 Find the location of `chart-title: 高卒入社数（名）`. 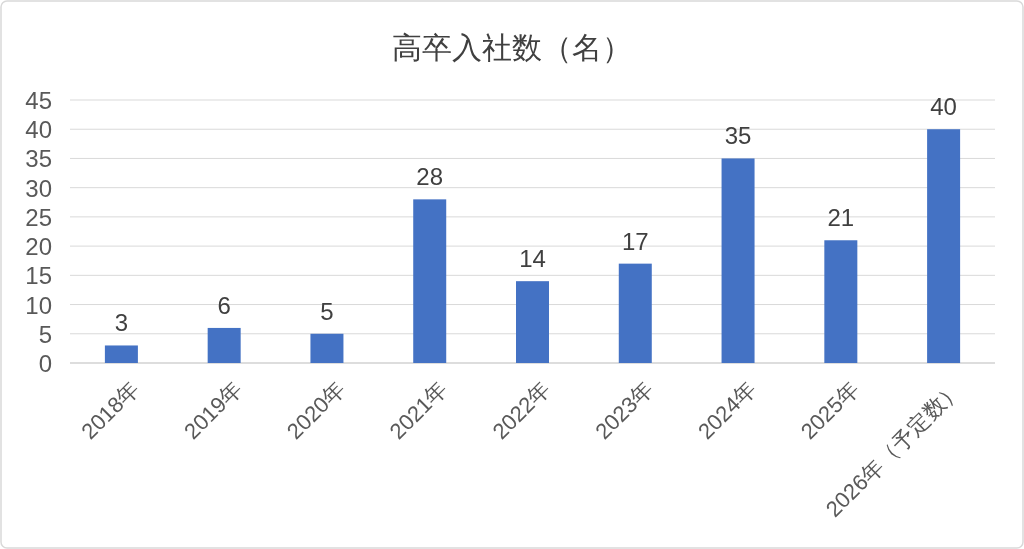

chart-title: 高卒入社数（名） is located at coordinates (512, 47).